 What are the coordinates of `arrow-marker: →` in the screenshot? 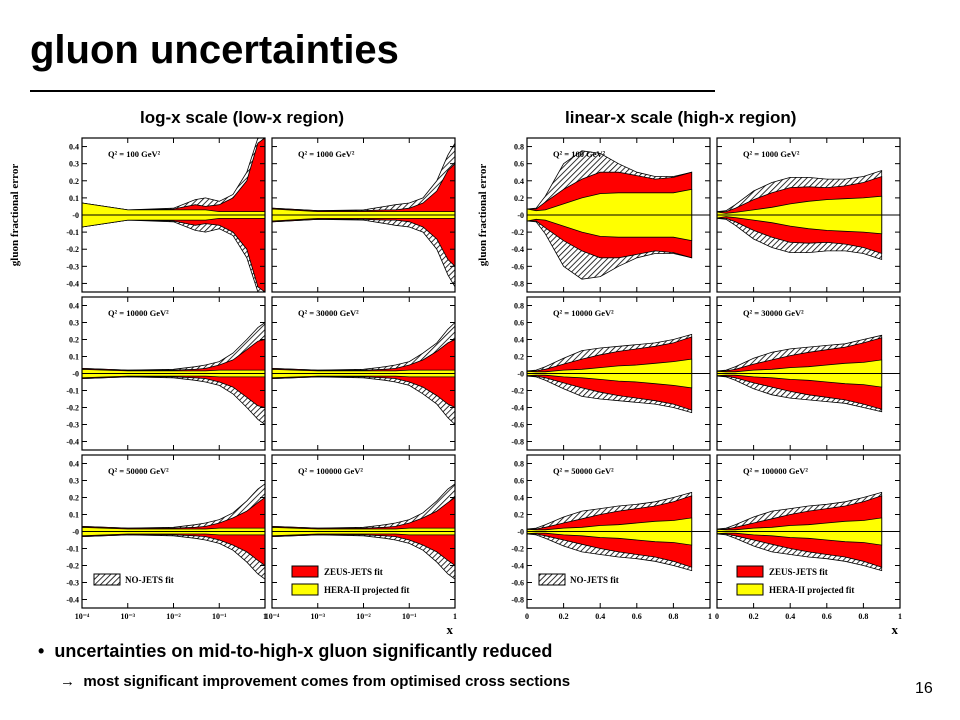 It's located at (67, 681).